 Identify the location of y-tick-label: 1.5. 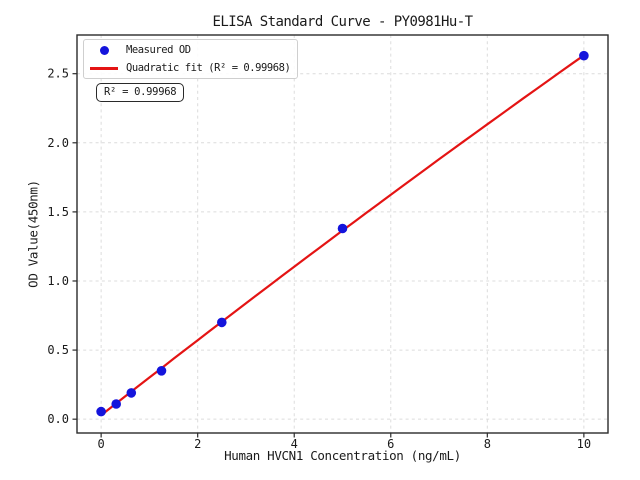
(58, 212).